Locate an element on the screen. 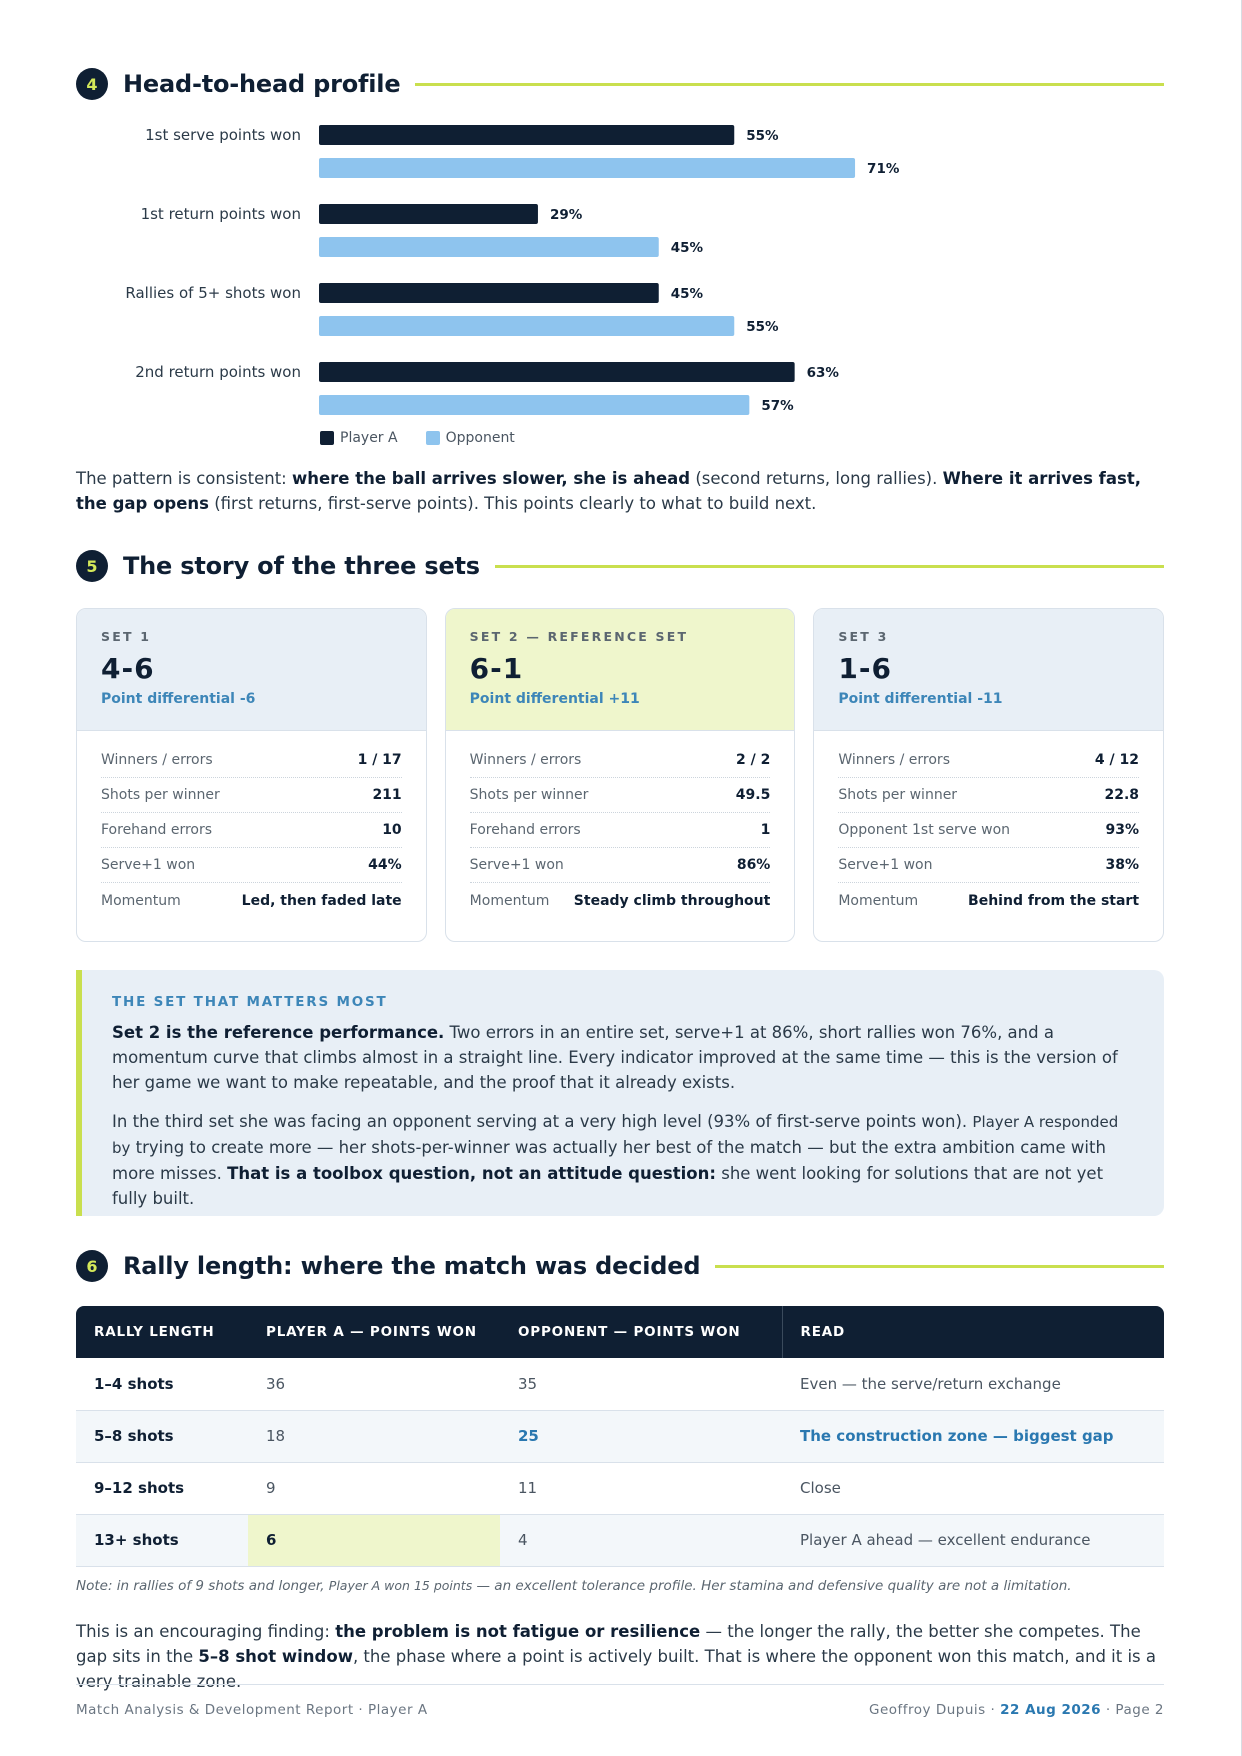 The height and width of the screenshot is (1756, 1242). stat-value: 86% is located at coordinates (753, 865).